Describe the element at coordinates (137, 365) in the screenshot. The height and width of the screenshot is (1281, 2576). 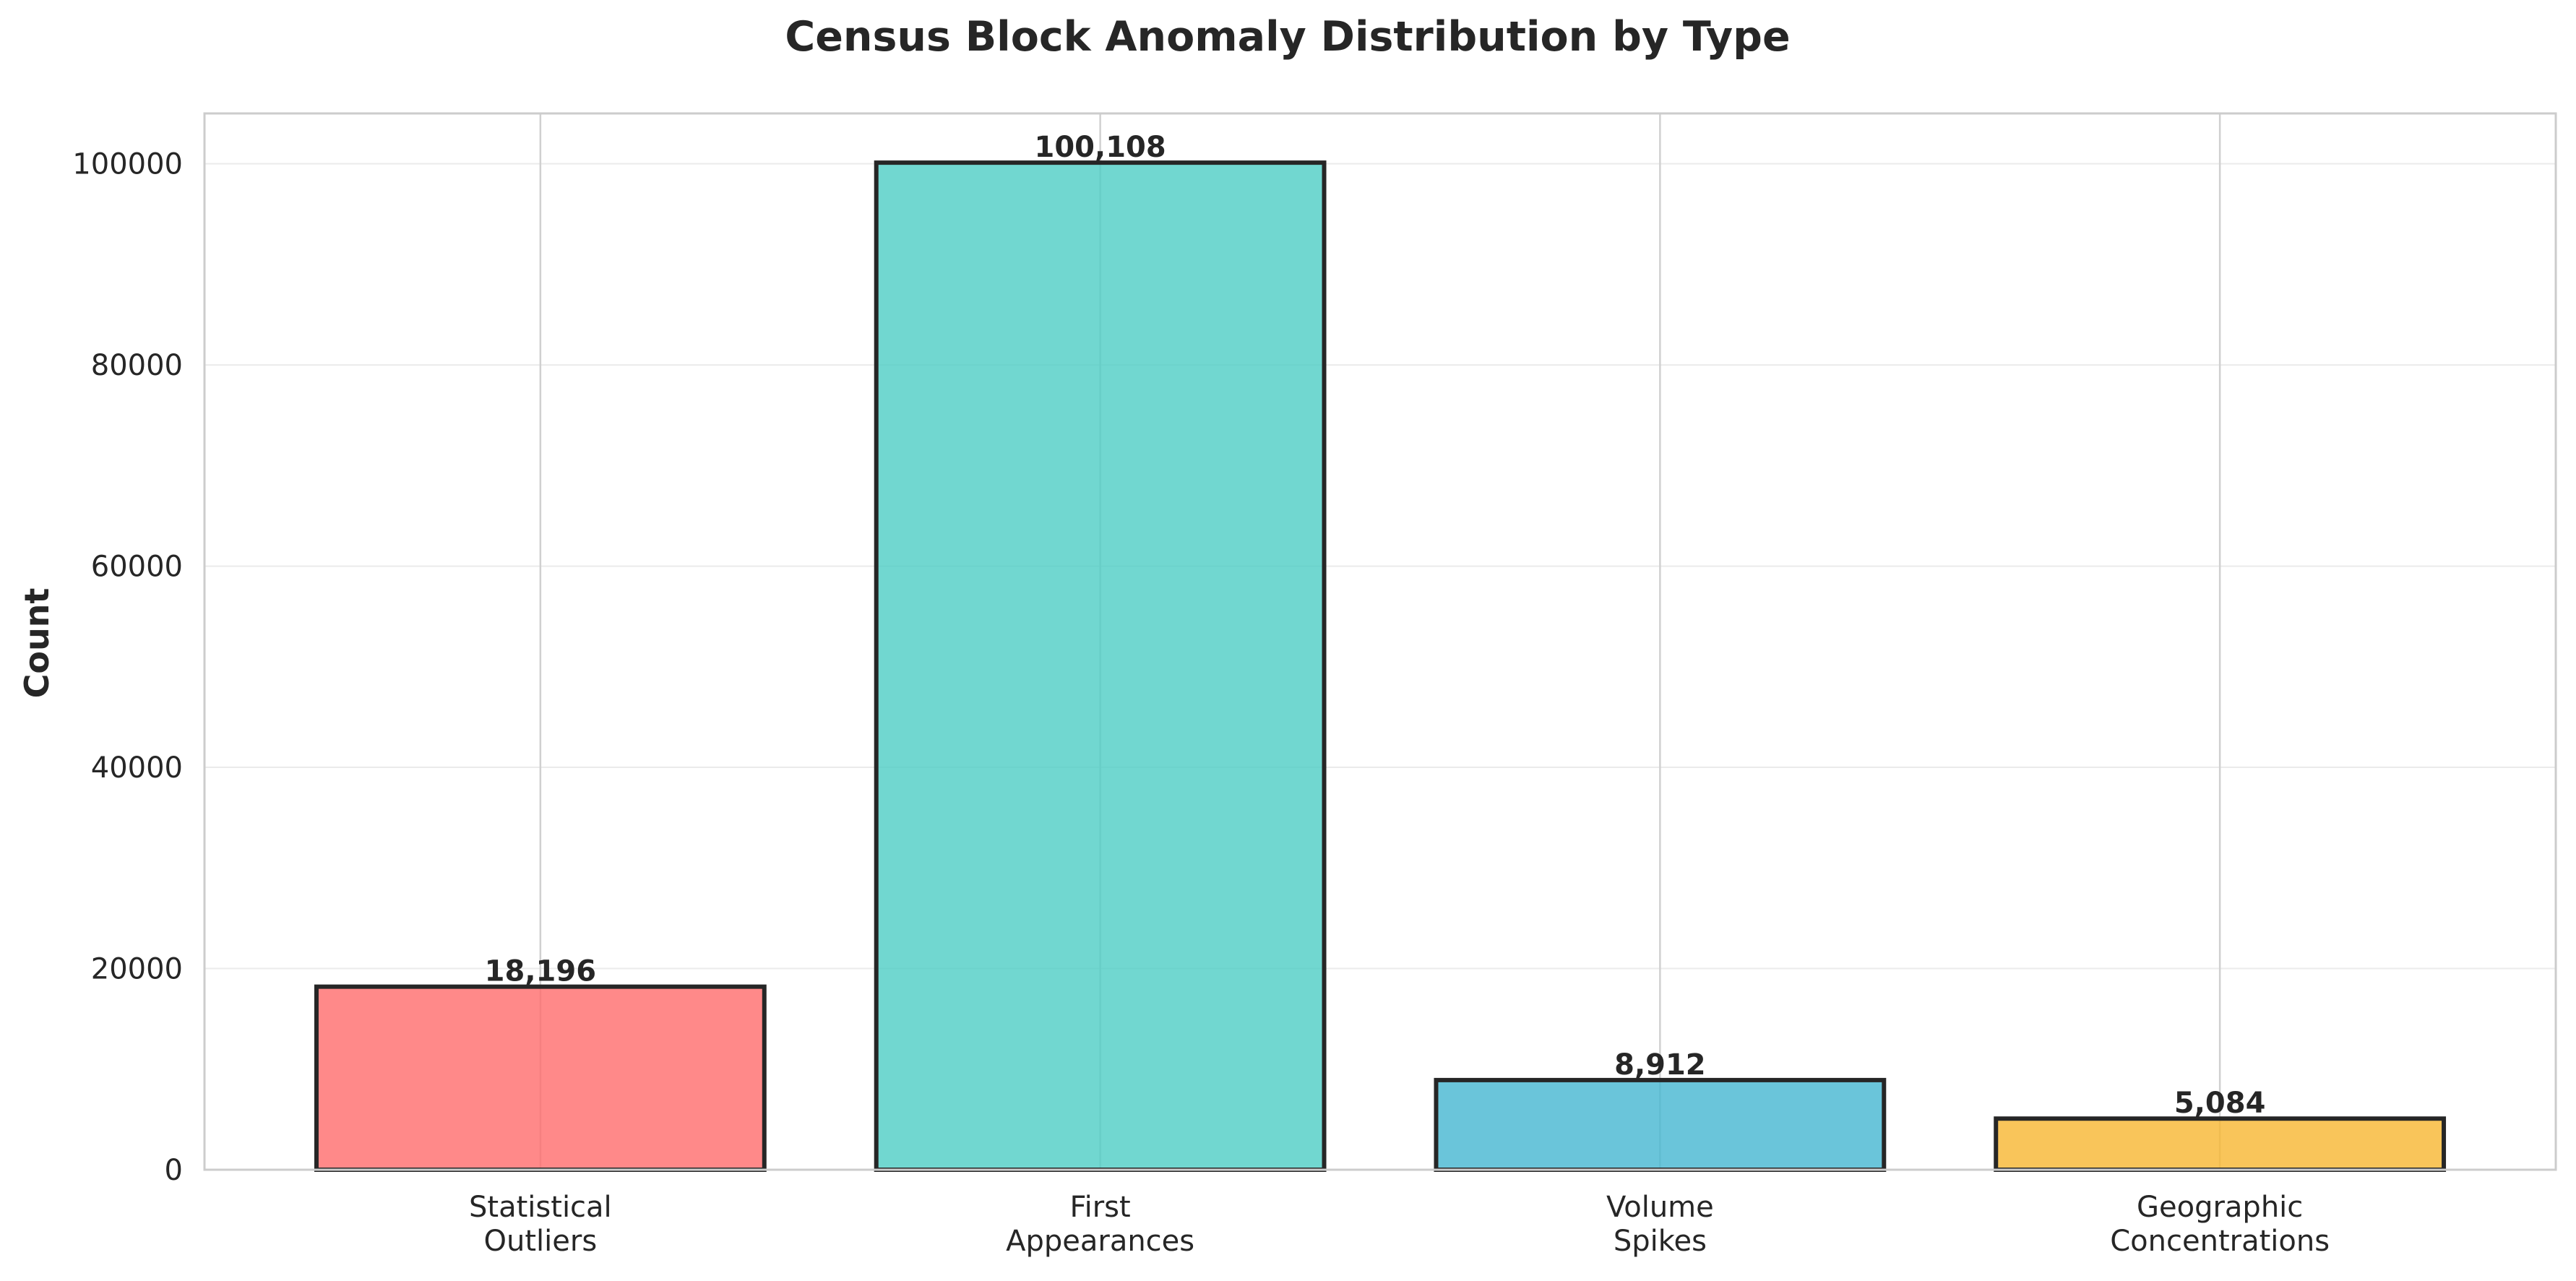
I see `y-tick-label: 80000` at that location.